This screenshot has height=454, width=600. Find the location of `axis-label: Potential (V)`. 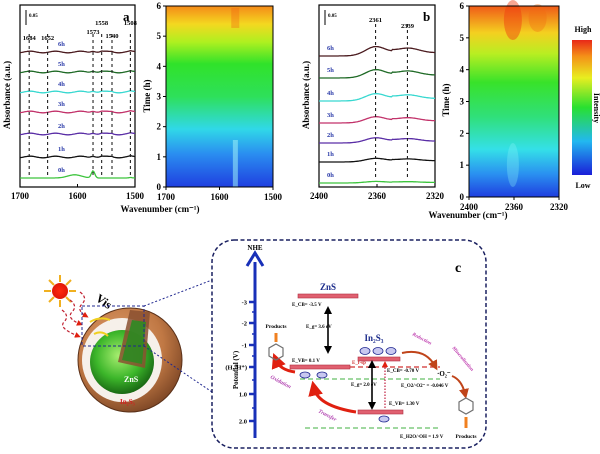

axis-label: Potential (V) is located at coordinates (236, 369).